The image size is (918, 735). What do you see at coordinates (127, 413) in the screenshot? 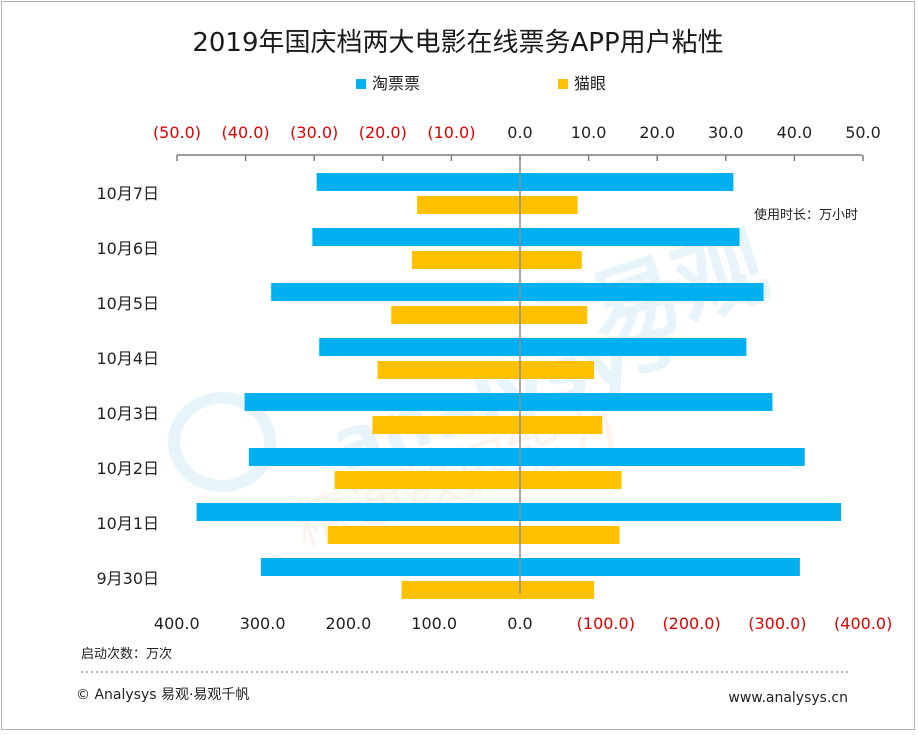
I see `category-label: 10月3日` at bounding box center [127, 413].